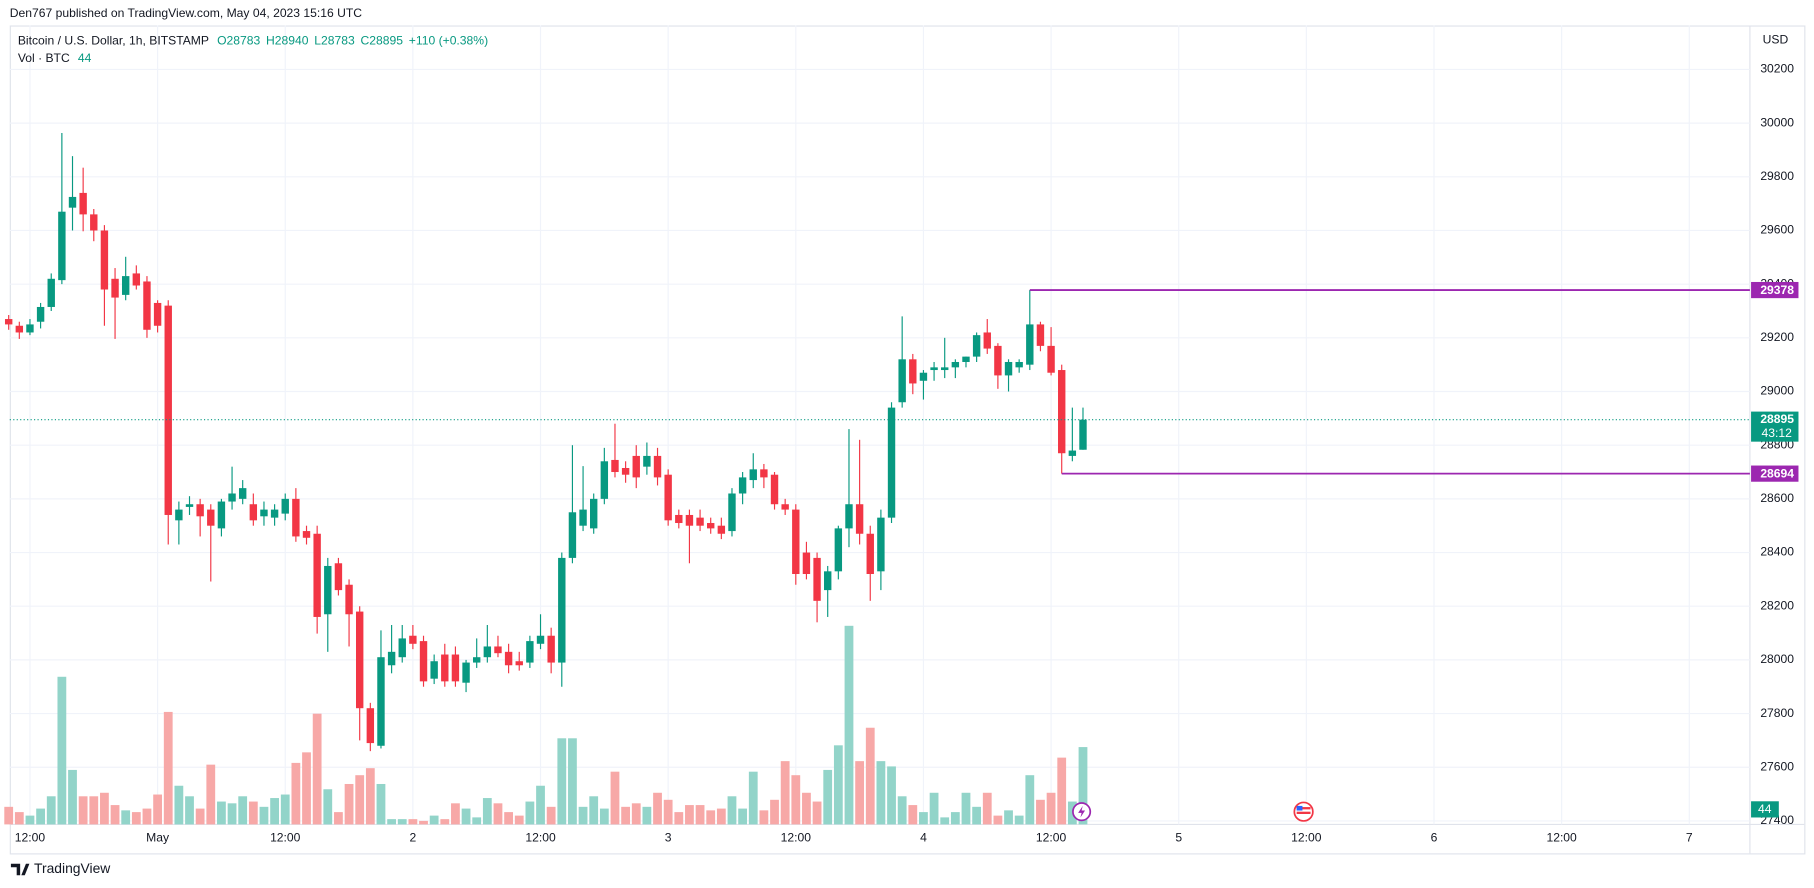 The height and width of the screenshot is (888, 1814). What do you see at coordinates (1777, 419) in the screenshot?
I see `last-price-label: 28895` at bounding box center [1777, 419].